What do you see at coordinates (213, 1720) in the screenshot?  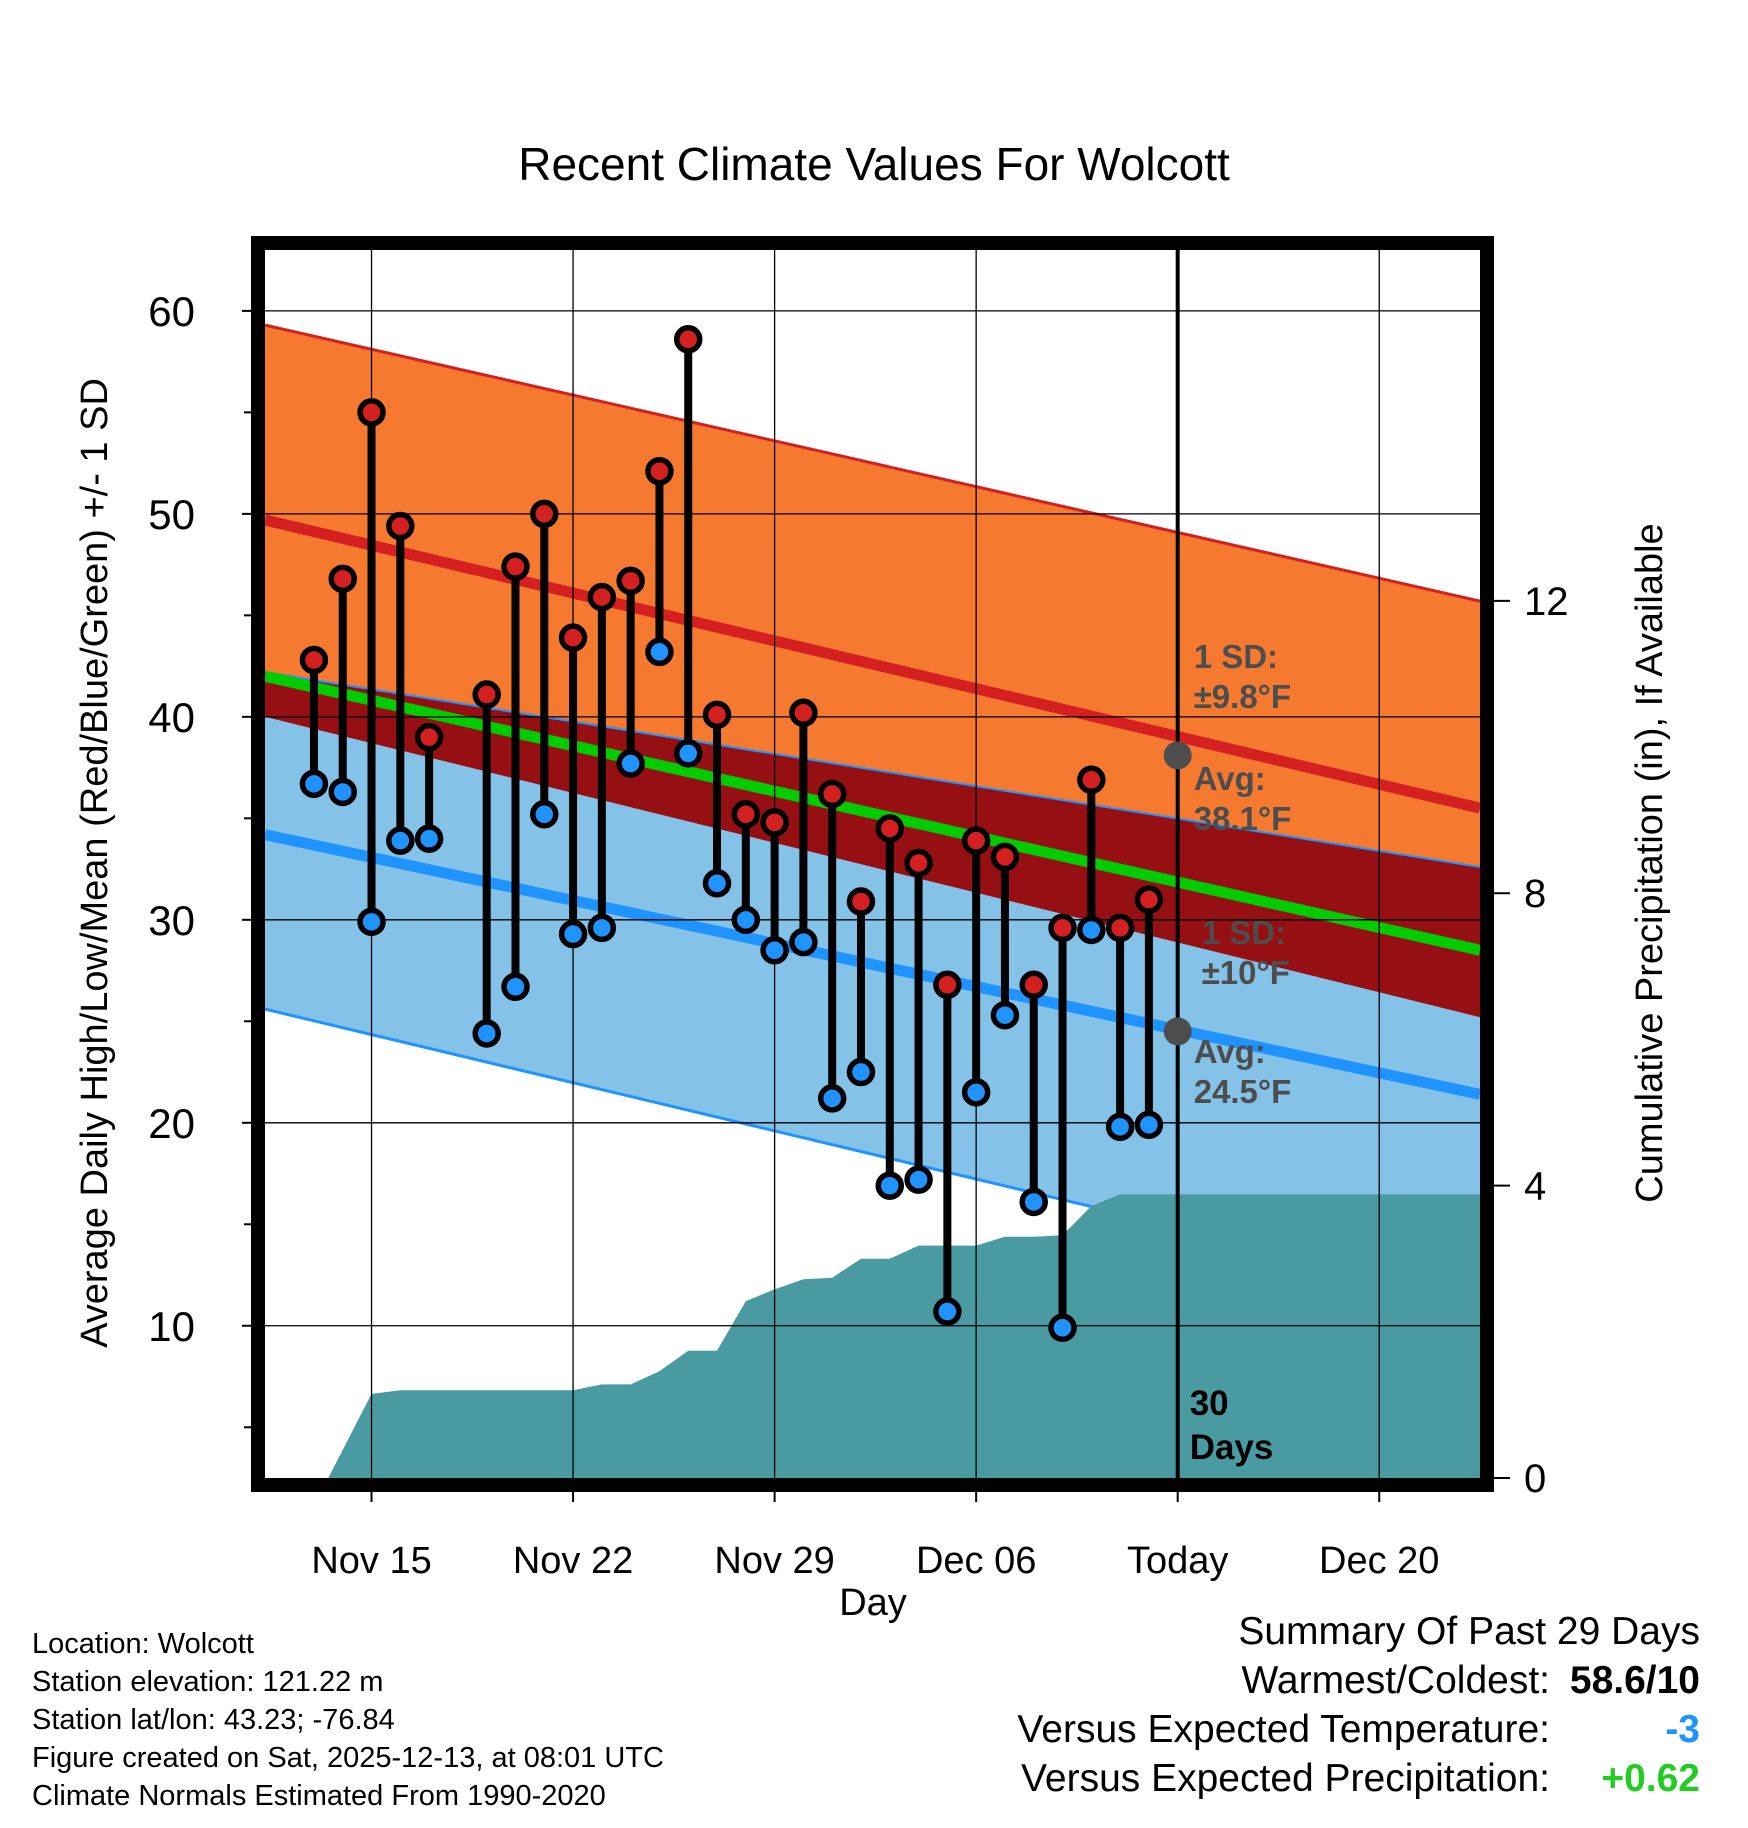 I see `latlon-text: Station lat/lon: 43.23; -76.84` at bounding box center [213, 1720].